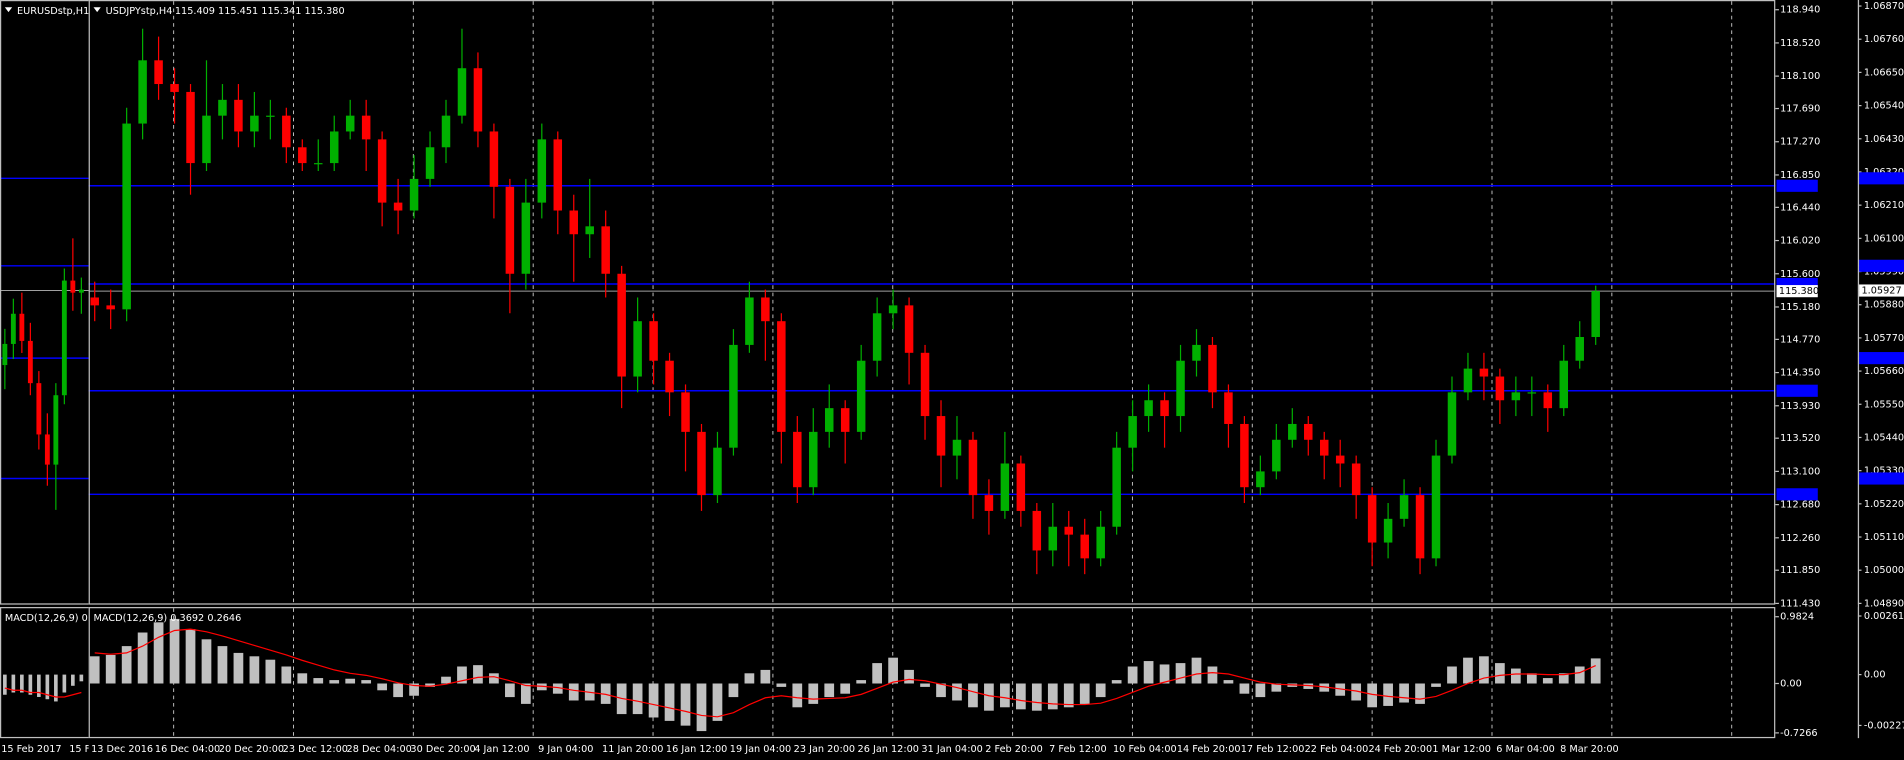 This screenshot has width=1904, height=760. What do you see at coordinates (1798, 733) in the screenshot?
I see `y-tick-label: -0.7266` at bounding box center [1798, 733].